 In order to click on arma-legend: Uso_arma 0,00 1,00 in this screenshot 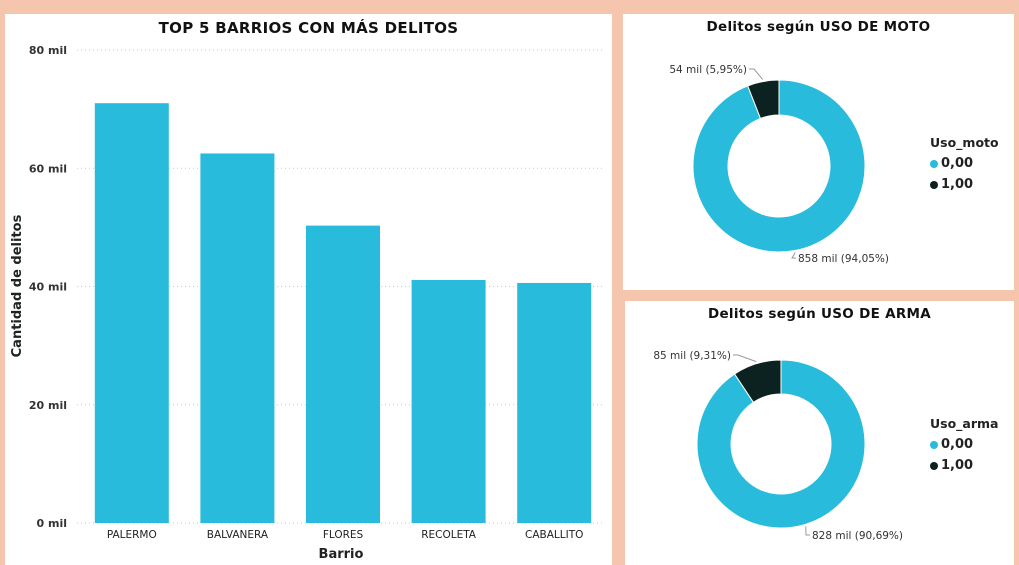, I will do `click(964, 447)`.